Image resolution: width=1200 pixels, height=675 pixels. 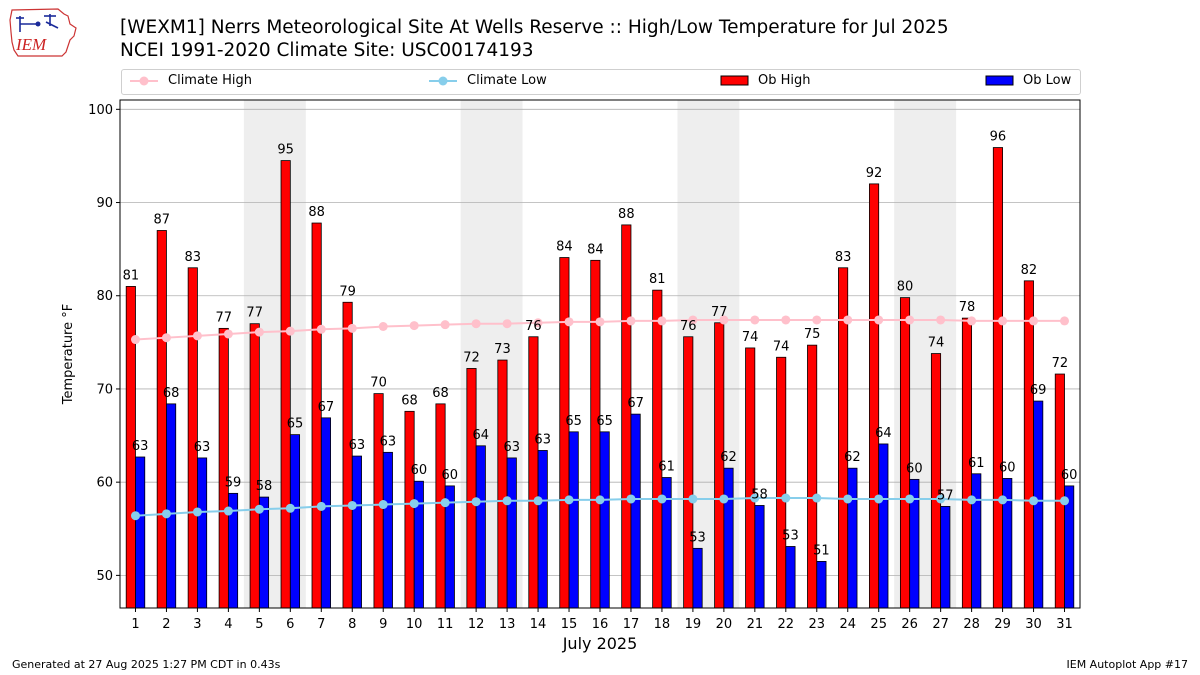 What do you see at coordinates (1047, 80) in the screenshot?
I see `legend-ob-low-label: Ob Low` at bounding box center [1047, 80].